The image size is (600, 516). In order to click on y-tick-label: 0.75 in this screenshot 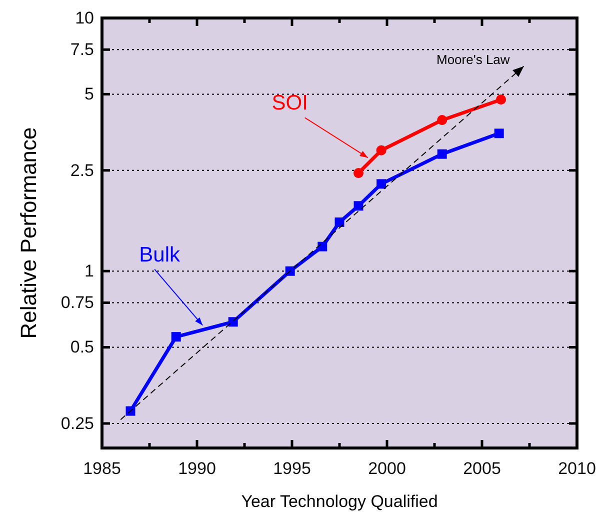, I will do `click(77, 302)`.